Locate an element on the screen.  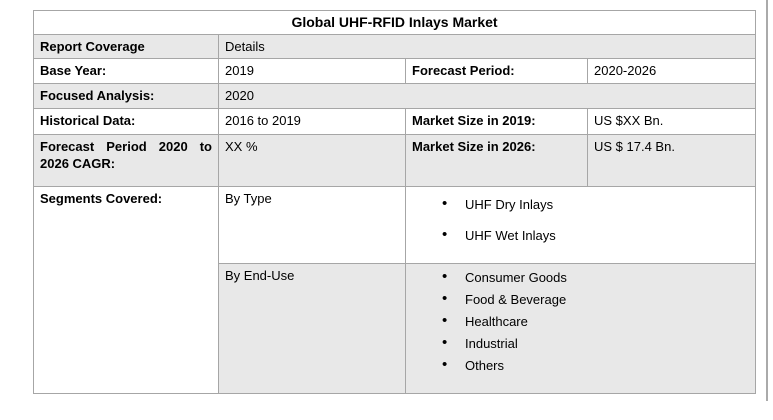
by-type-items-cell: UHF Dry Inlays UHF Wet Inlays is located at coordinates (580, 225).